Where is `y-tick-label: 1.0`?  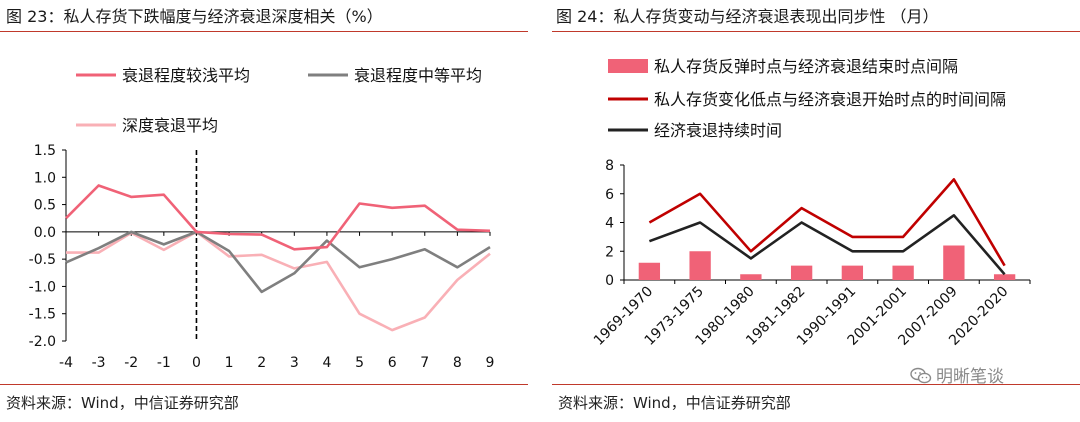 y-tick-label: 1.0 is located at coordinates (45, 178).